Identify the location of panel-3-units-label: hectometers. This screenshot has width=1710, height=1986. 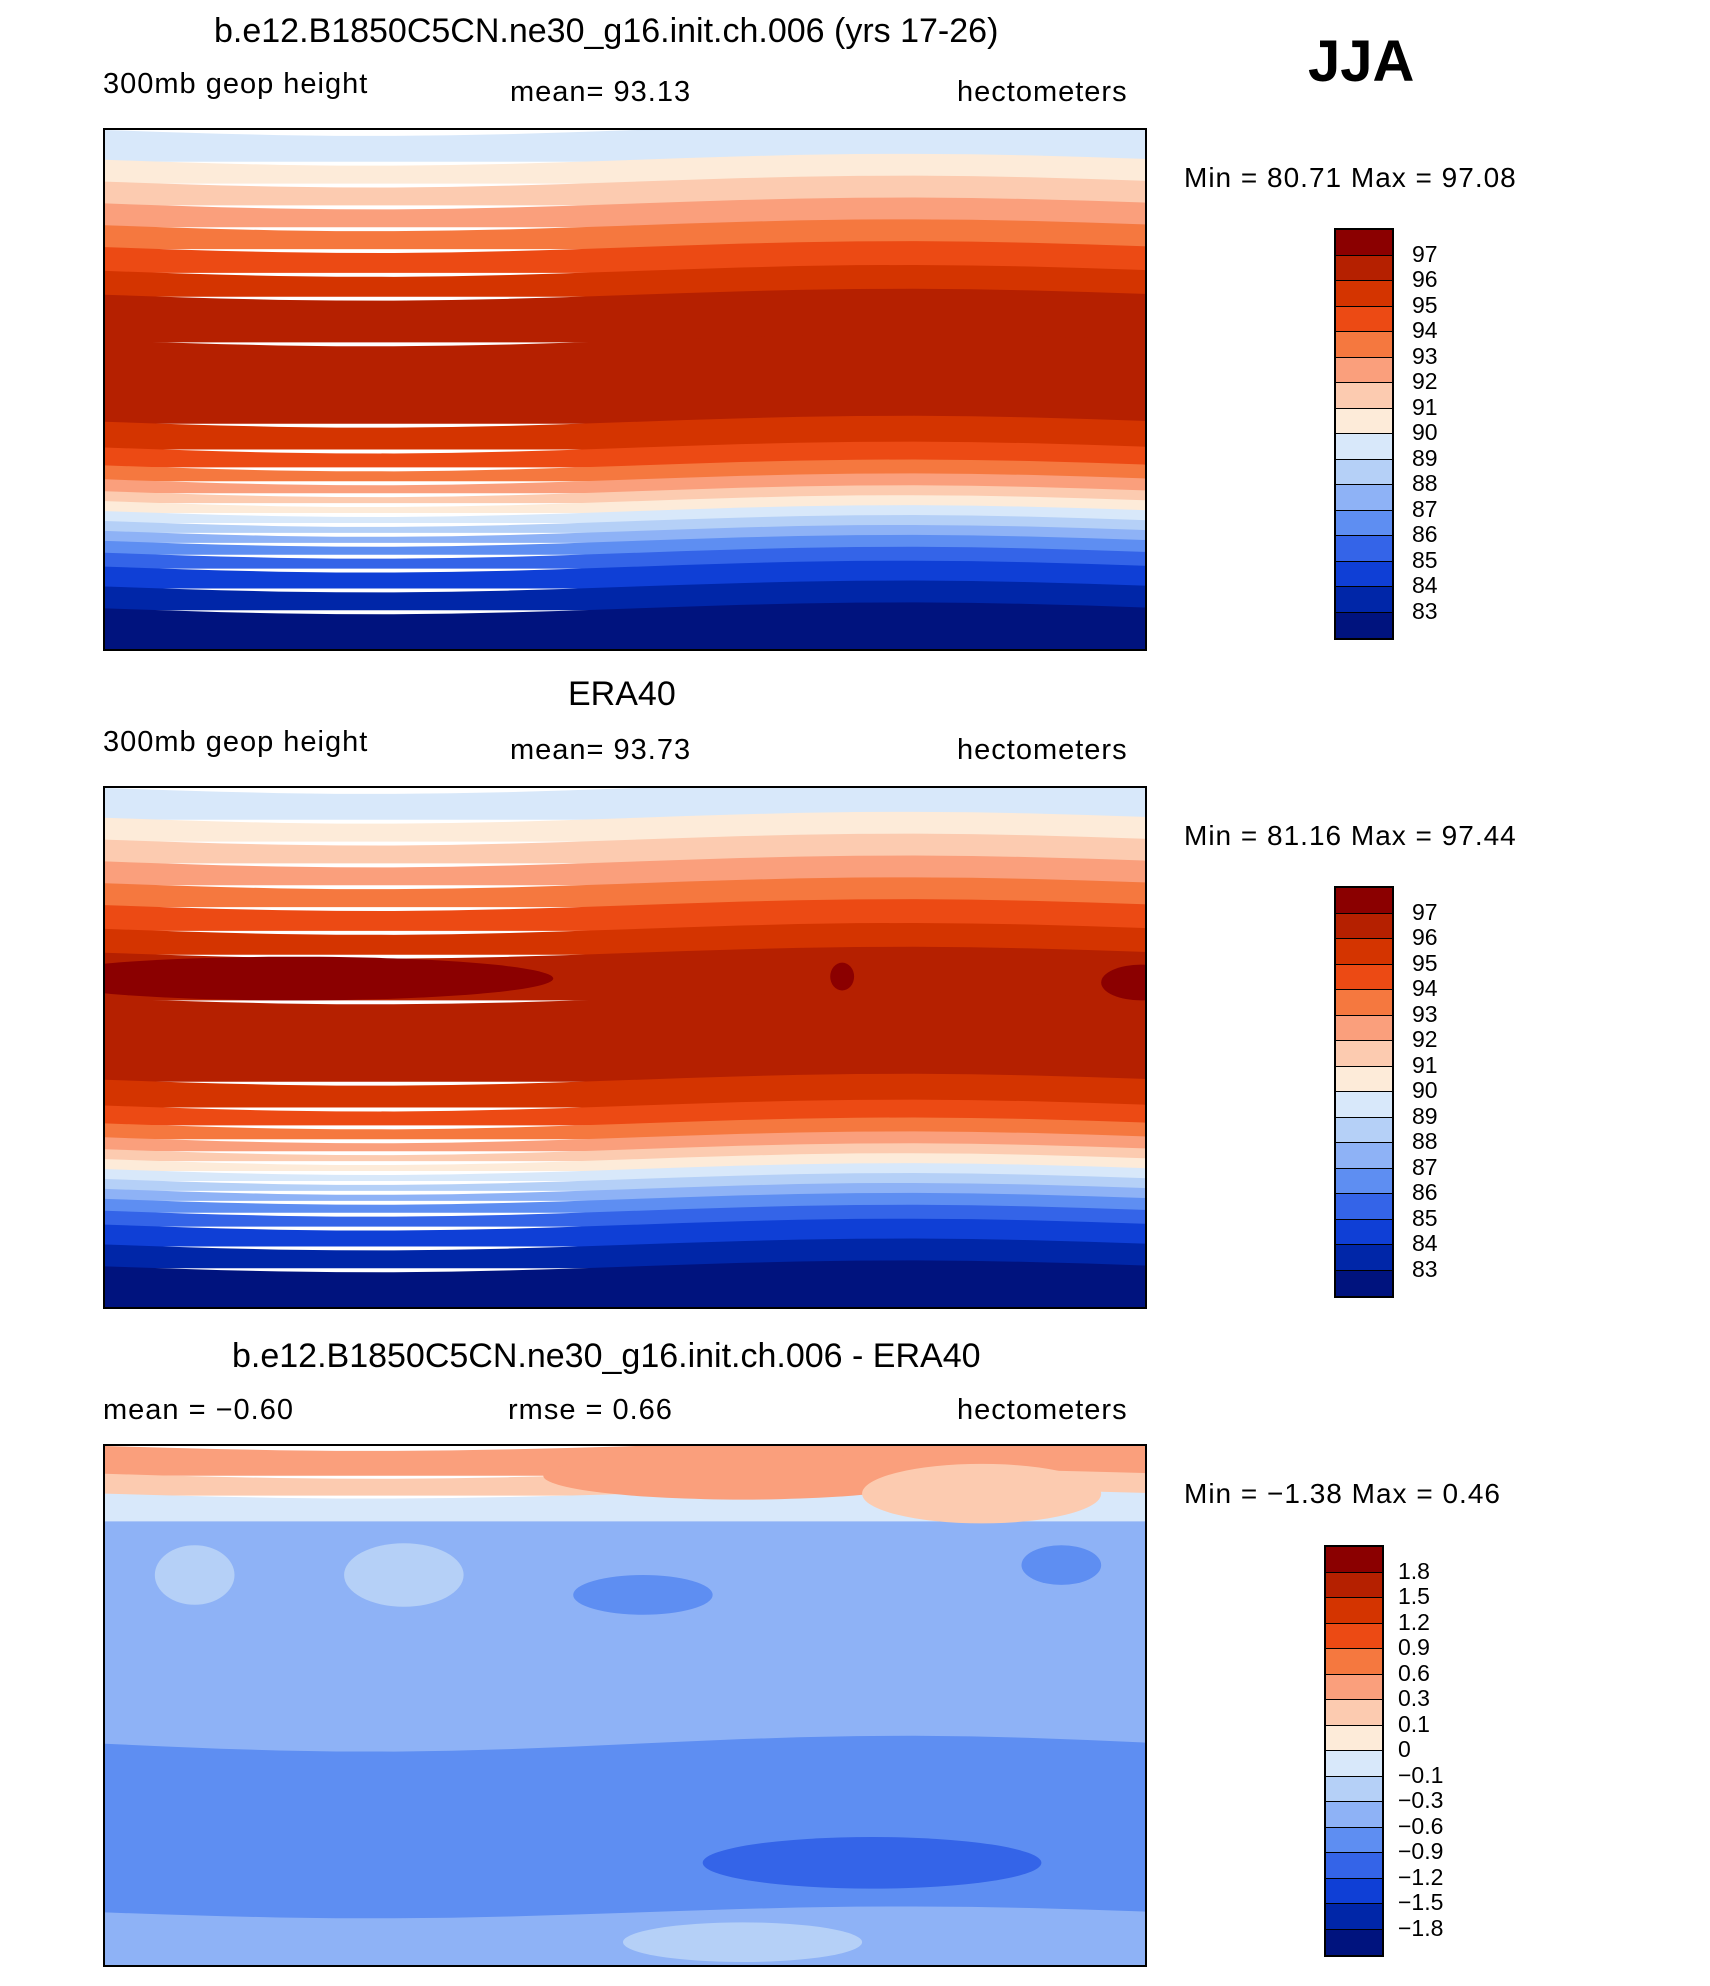
(1042, 1410).